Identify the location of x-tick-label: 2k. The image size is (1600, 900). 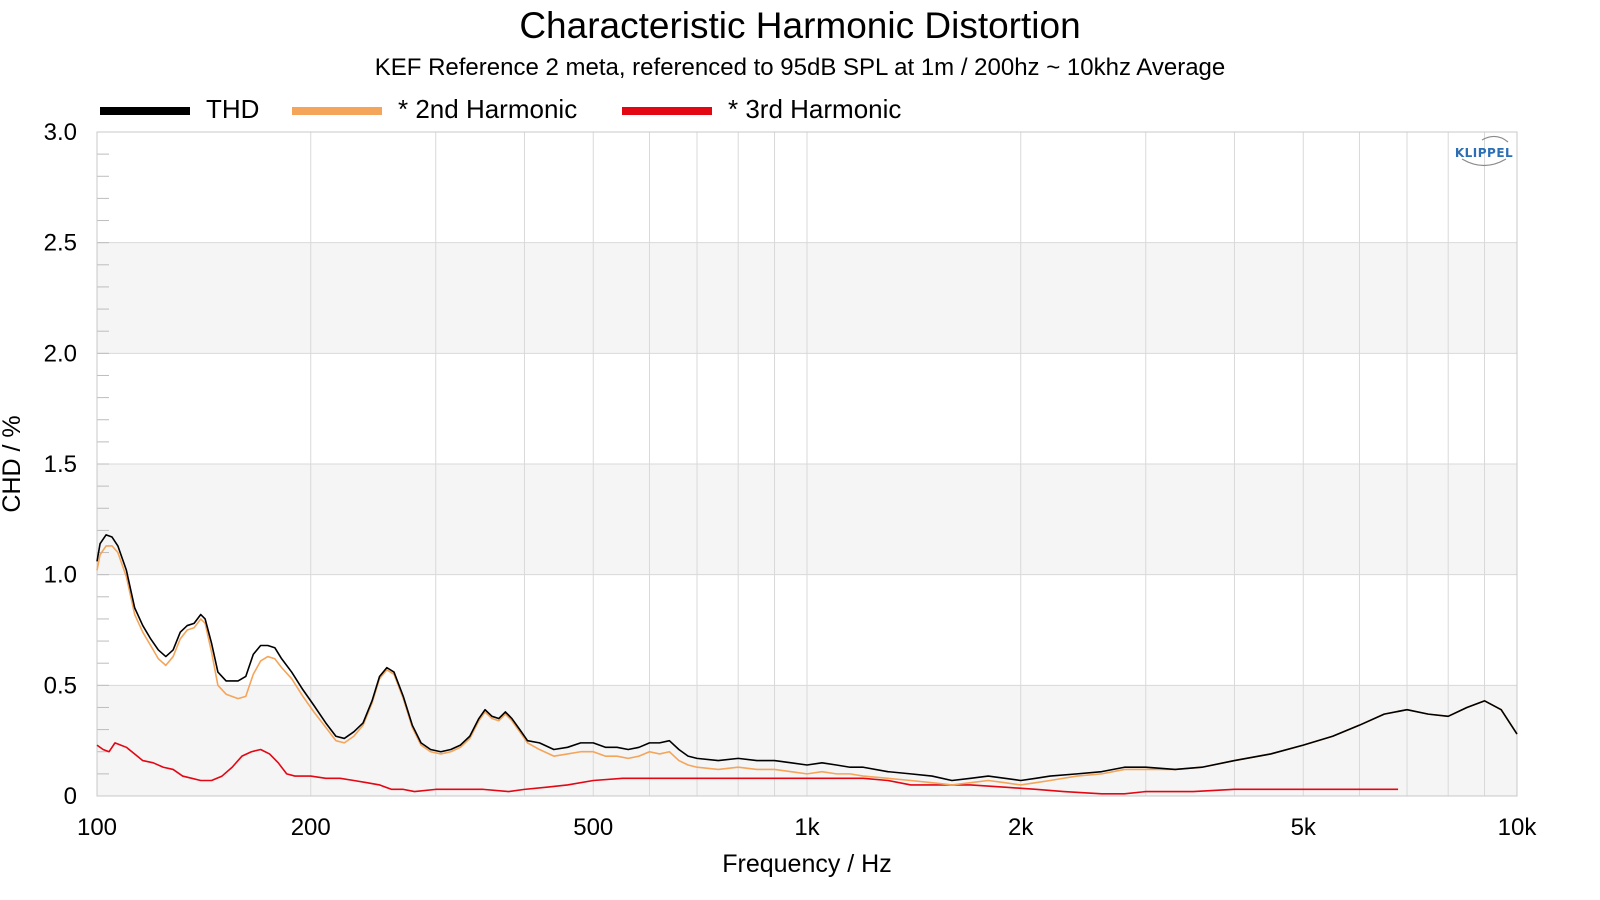
(1021, 827).